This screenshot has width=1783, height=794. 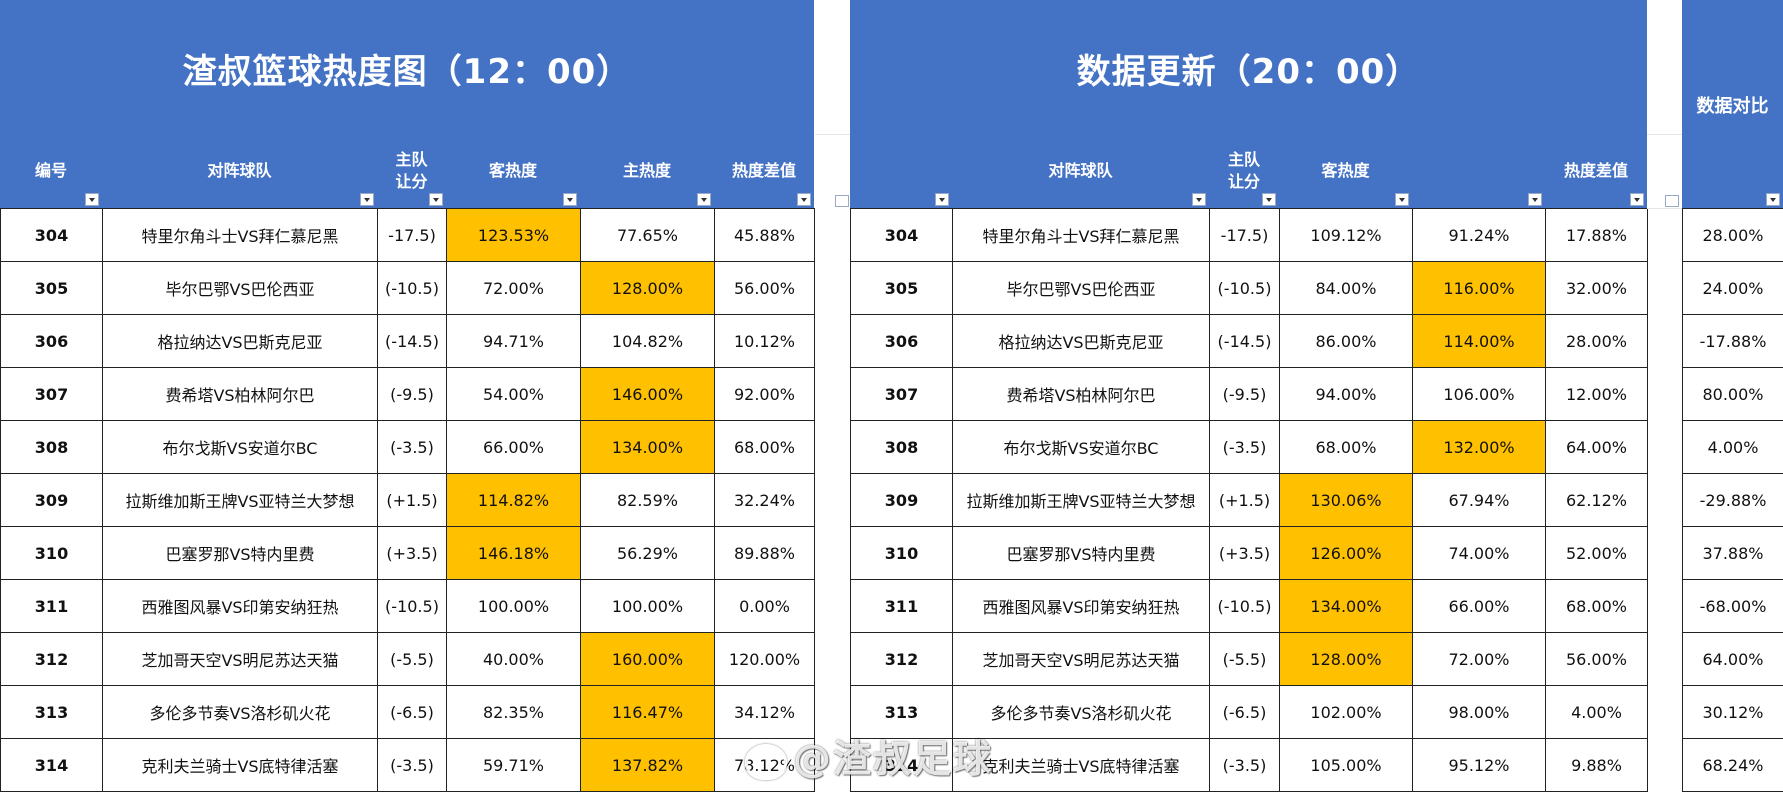 What do you see at coordinates (513, 341) in the screenshot?
I see `cell-away-heat: 94.71%` at bounding box center [513, 341].